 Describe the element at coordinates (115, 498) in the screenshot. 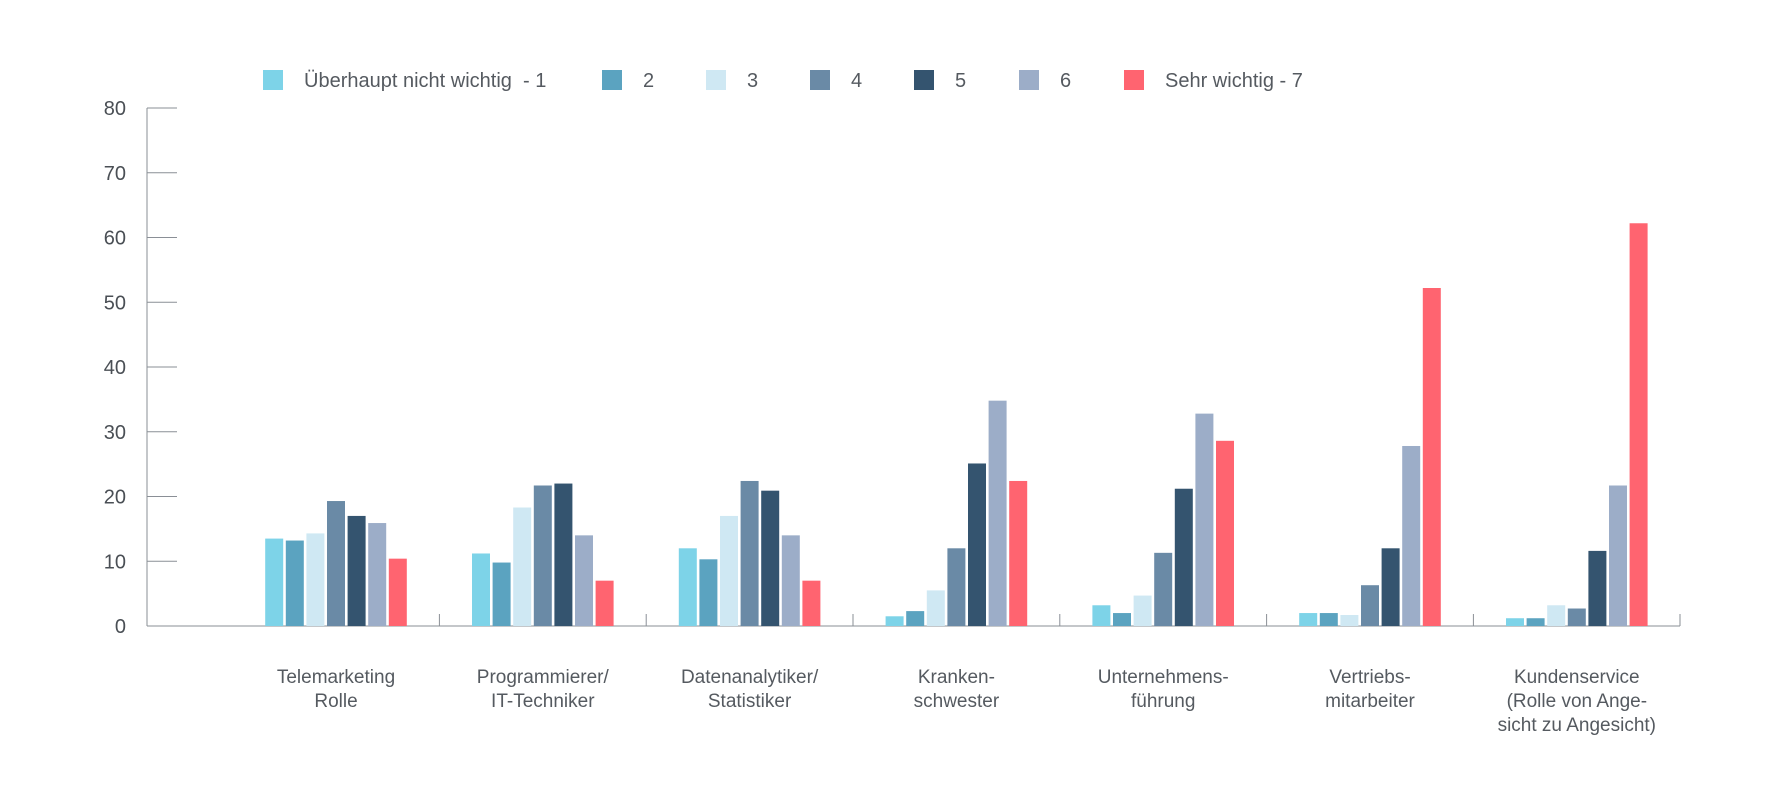

I see `y-tick-label-20: 20` at that location.